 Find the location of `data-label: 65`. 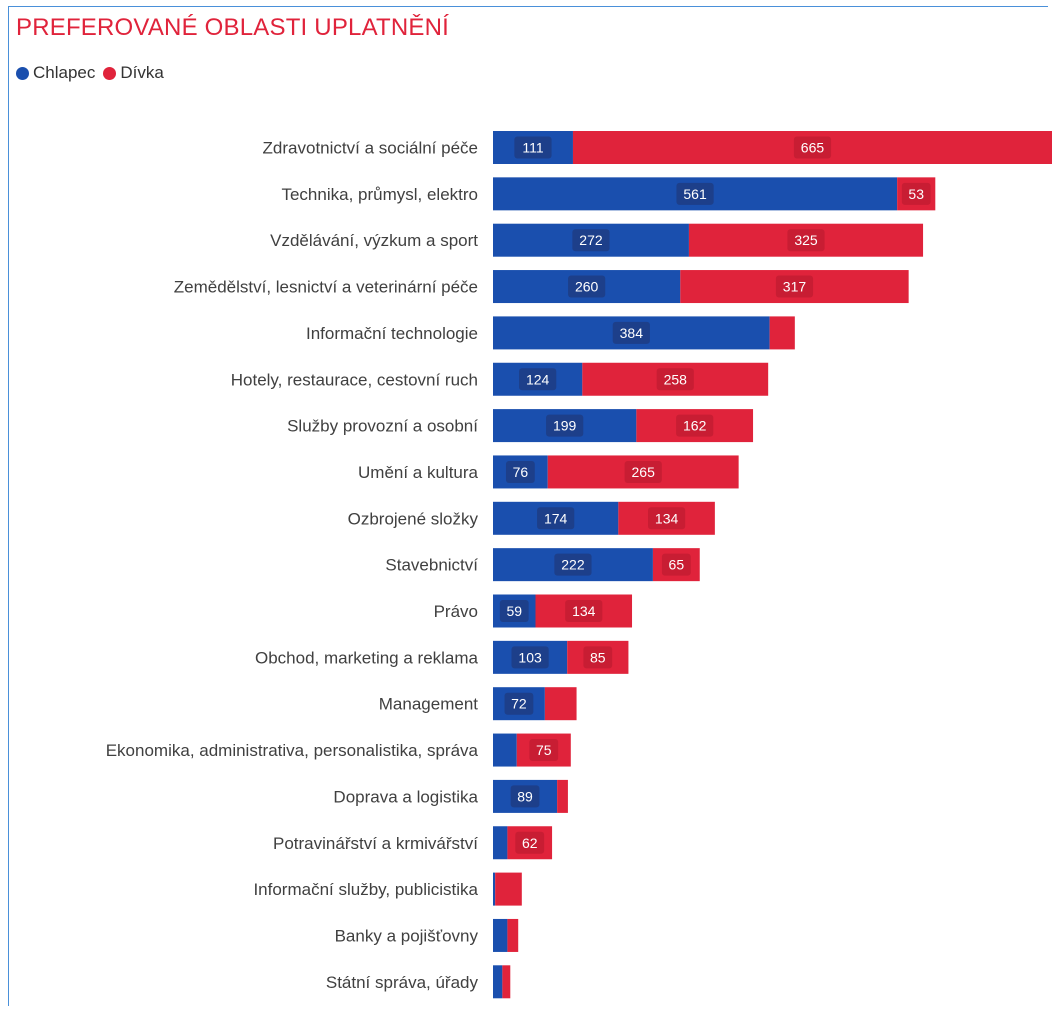

data-label: 65 is located at coordinates (677, 565).